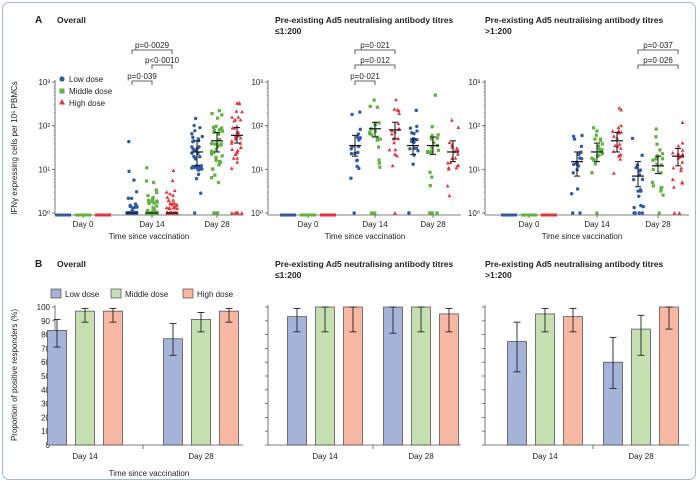 This screenshot has height=484, width=700. I want to click on legend-middle-dose-marker, so click(62, 91).